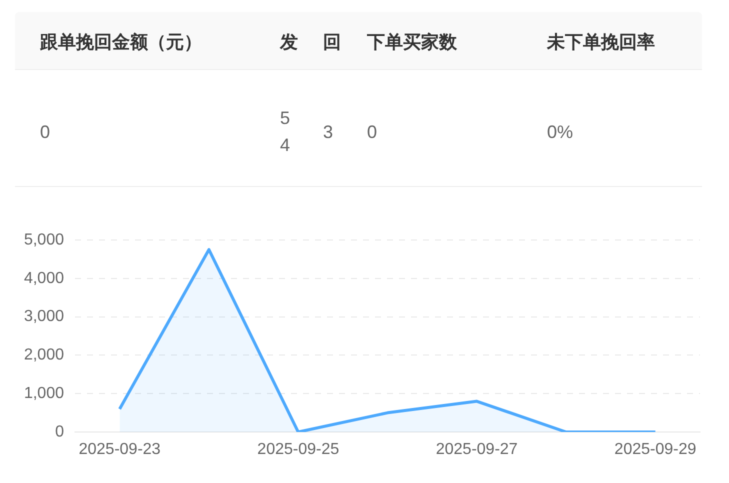 The image size is (729, 483). I want to click on x-tick-label: 2025-09-25, so click(298, 449).